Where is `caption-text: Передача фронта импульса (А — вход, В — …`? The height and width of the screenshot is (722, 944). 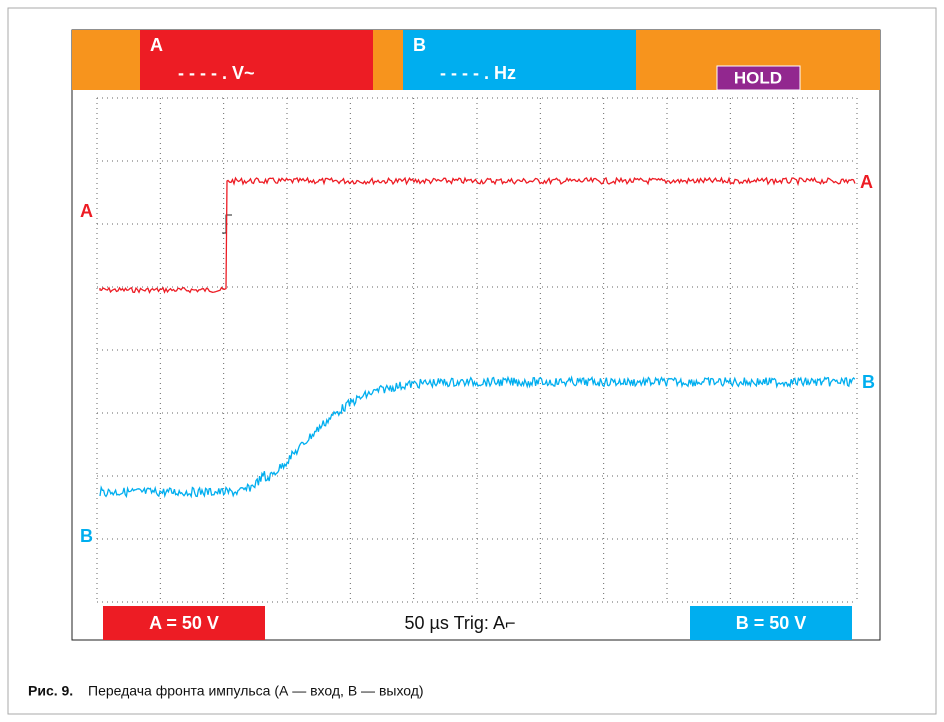
caption-text: Передача фронта импульса (А — вход, В — … is located at coordinates (256, 691).